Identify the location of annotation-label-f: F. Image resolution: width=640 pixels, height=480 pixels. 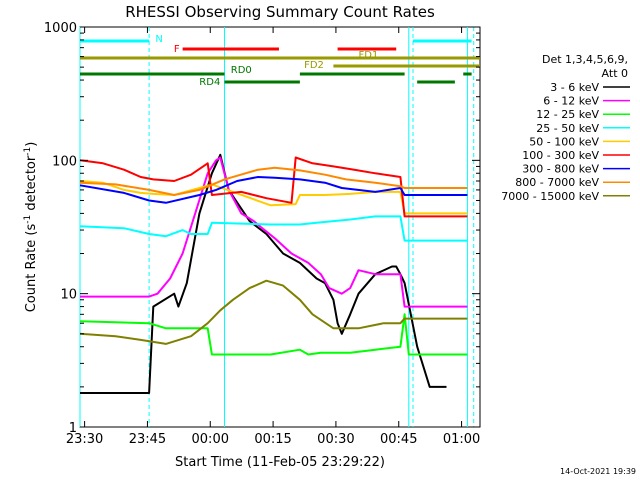
(177, 49).